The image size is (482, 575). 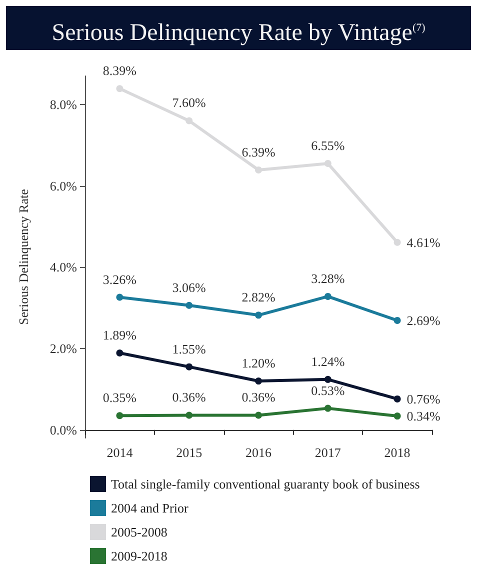 What do you see at coordinates (150, 508) in the screenshot?
I see `legend-label: 2004 and Prior` at bounding box center [150, 508].